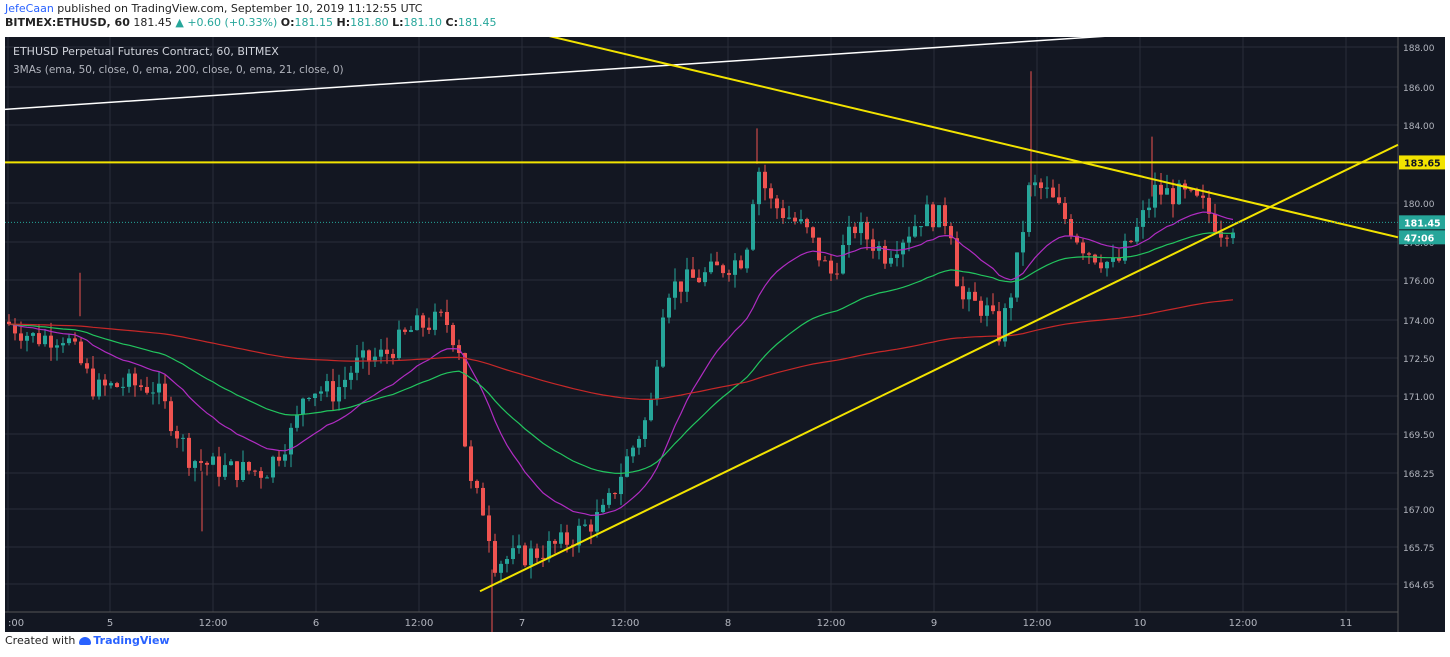 The height and width of the screenshot is (657, 1450). I want to click on time-tick-label: 6, so click(316, 623).